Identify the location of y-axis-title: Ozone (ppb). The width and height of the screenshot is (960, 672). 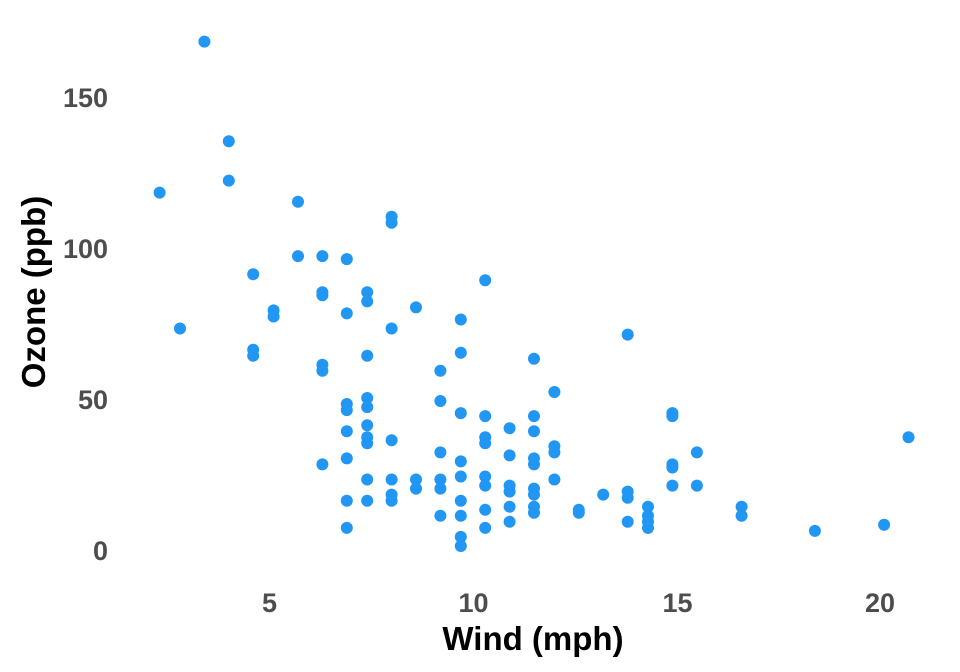
(33, 292).